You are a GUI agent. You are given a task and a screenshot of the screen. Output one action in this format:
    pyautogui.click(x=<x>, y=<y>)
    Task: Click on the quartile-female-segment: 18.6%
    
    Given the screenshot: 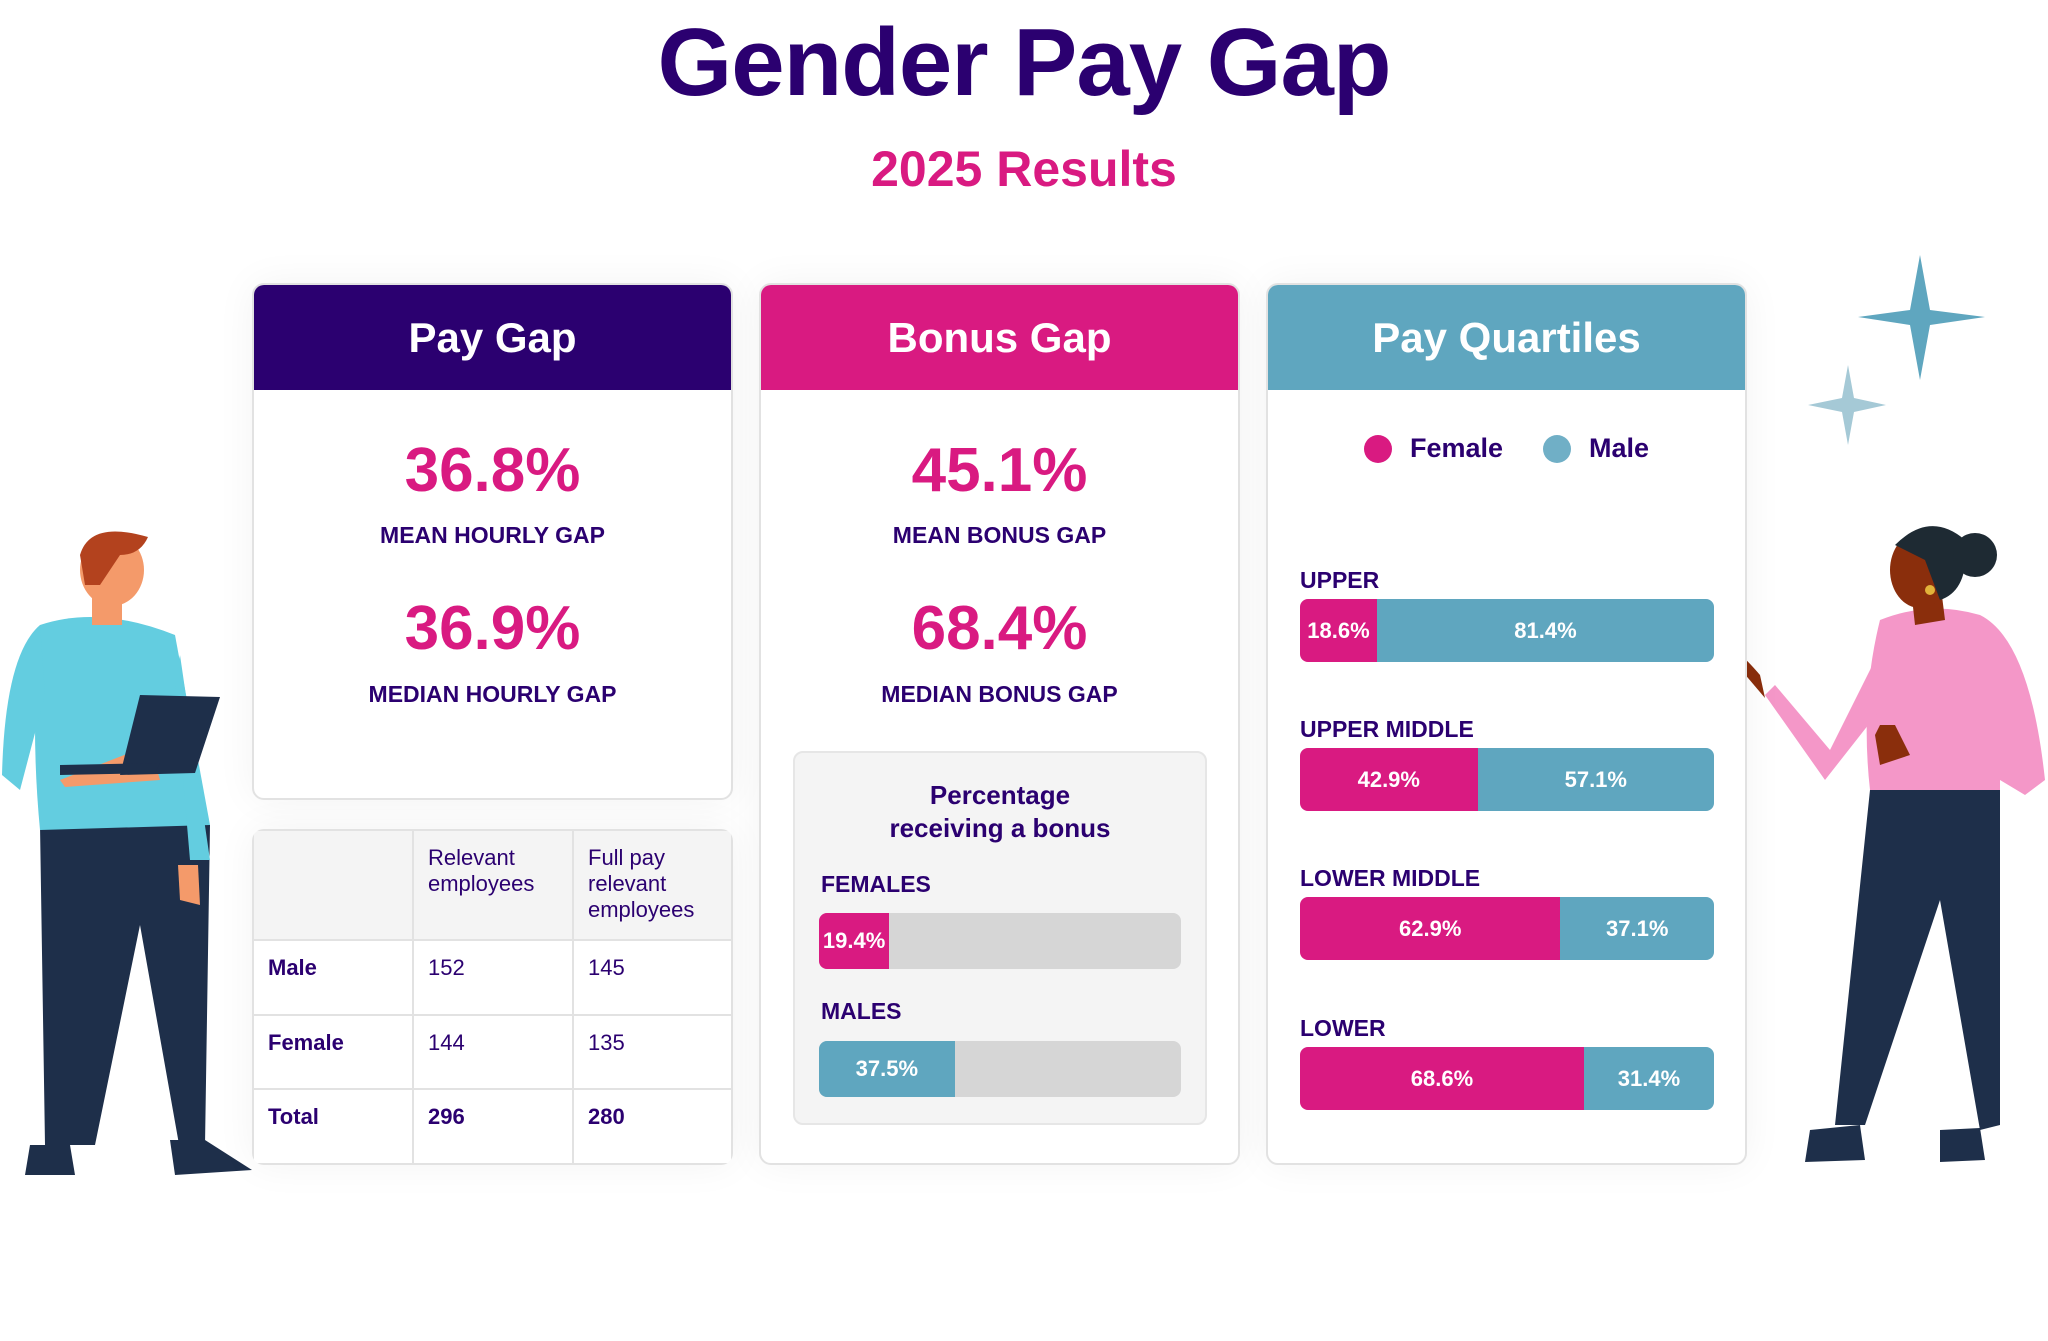 What is the action you would take?
    pyautogui.click(x=1338, y=630)
    